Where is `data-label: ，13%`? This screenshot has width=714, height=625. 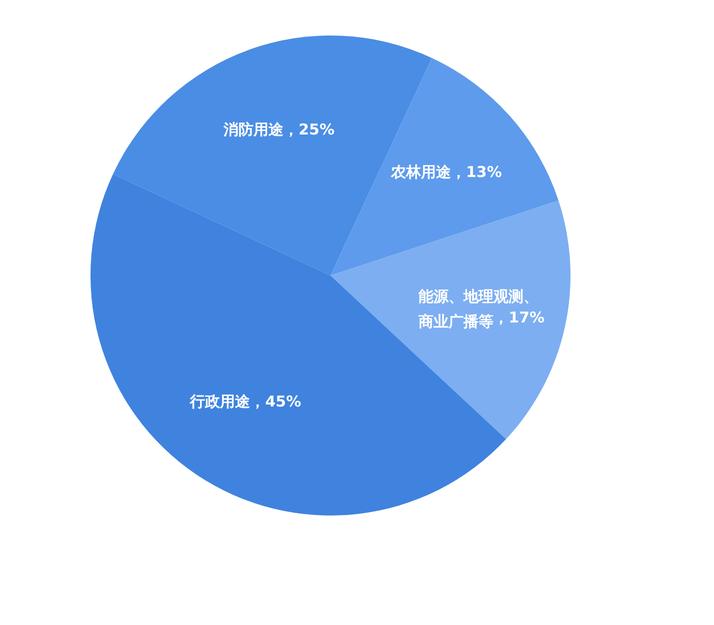 data-label: ，13% is located at coordinates (476, 172).